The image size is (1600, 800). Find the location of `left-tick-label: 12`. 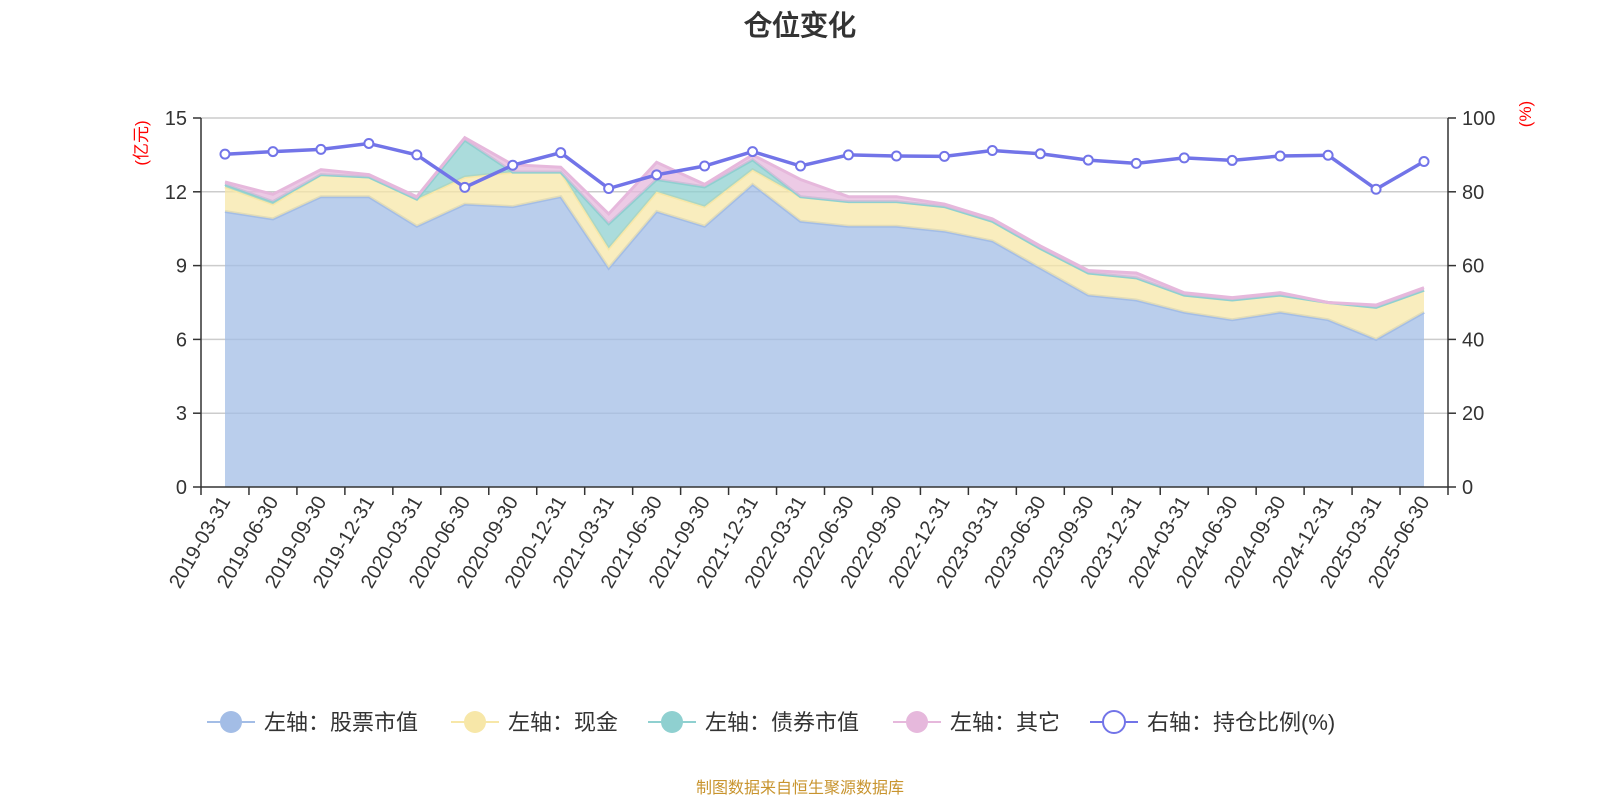

left-tick-label: 12 is located at coordinates (176, 193).